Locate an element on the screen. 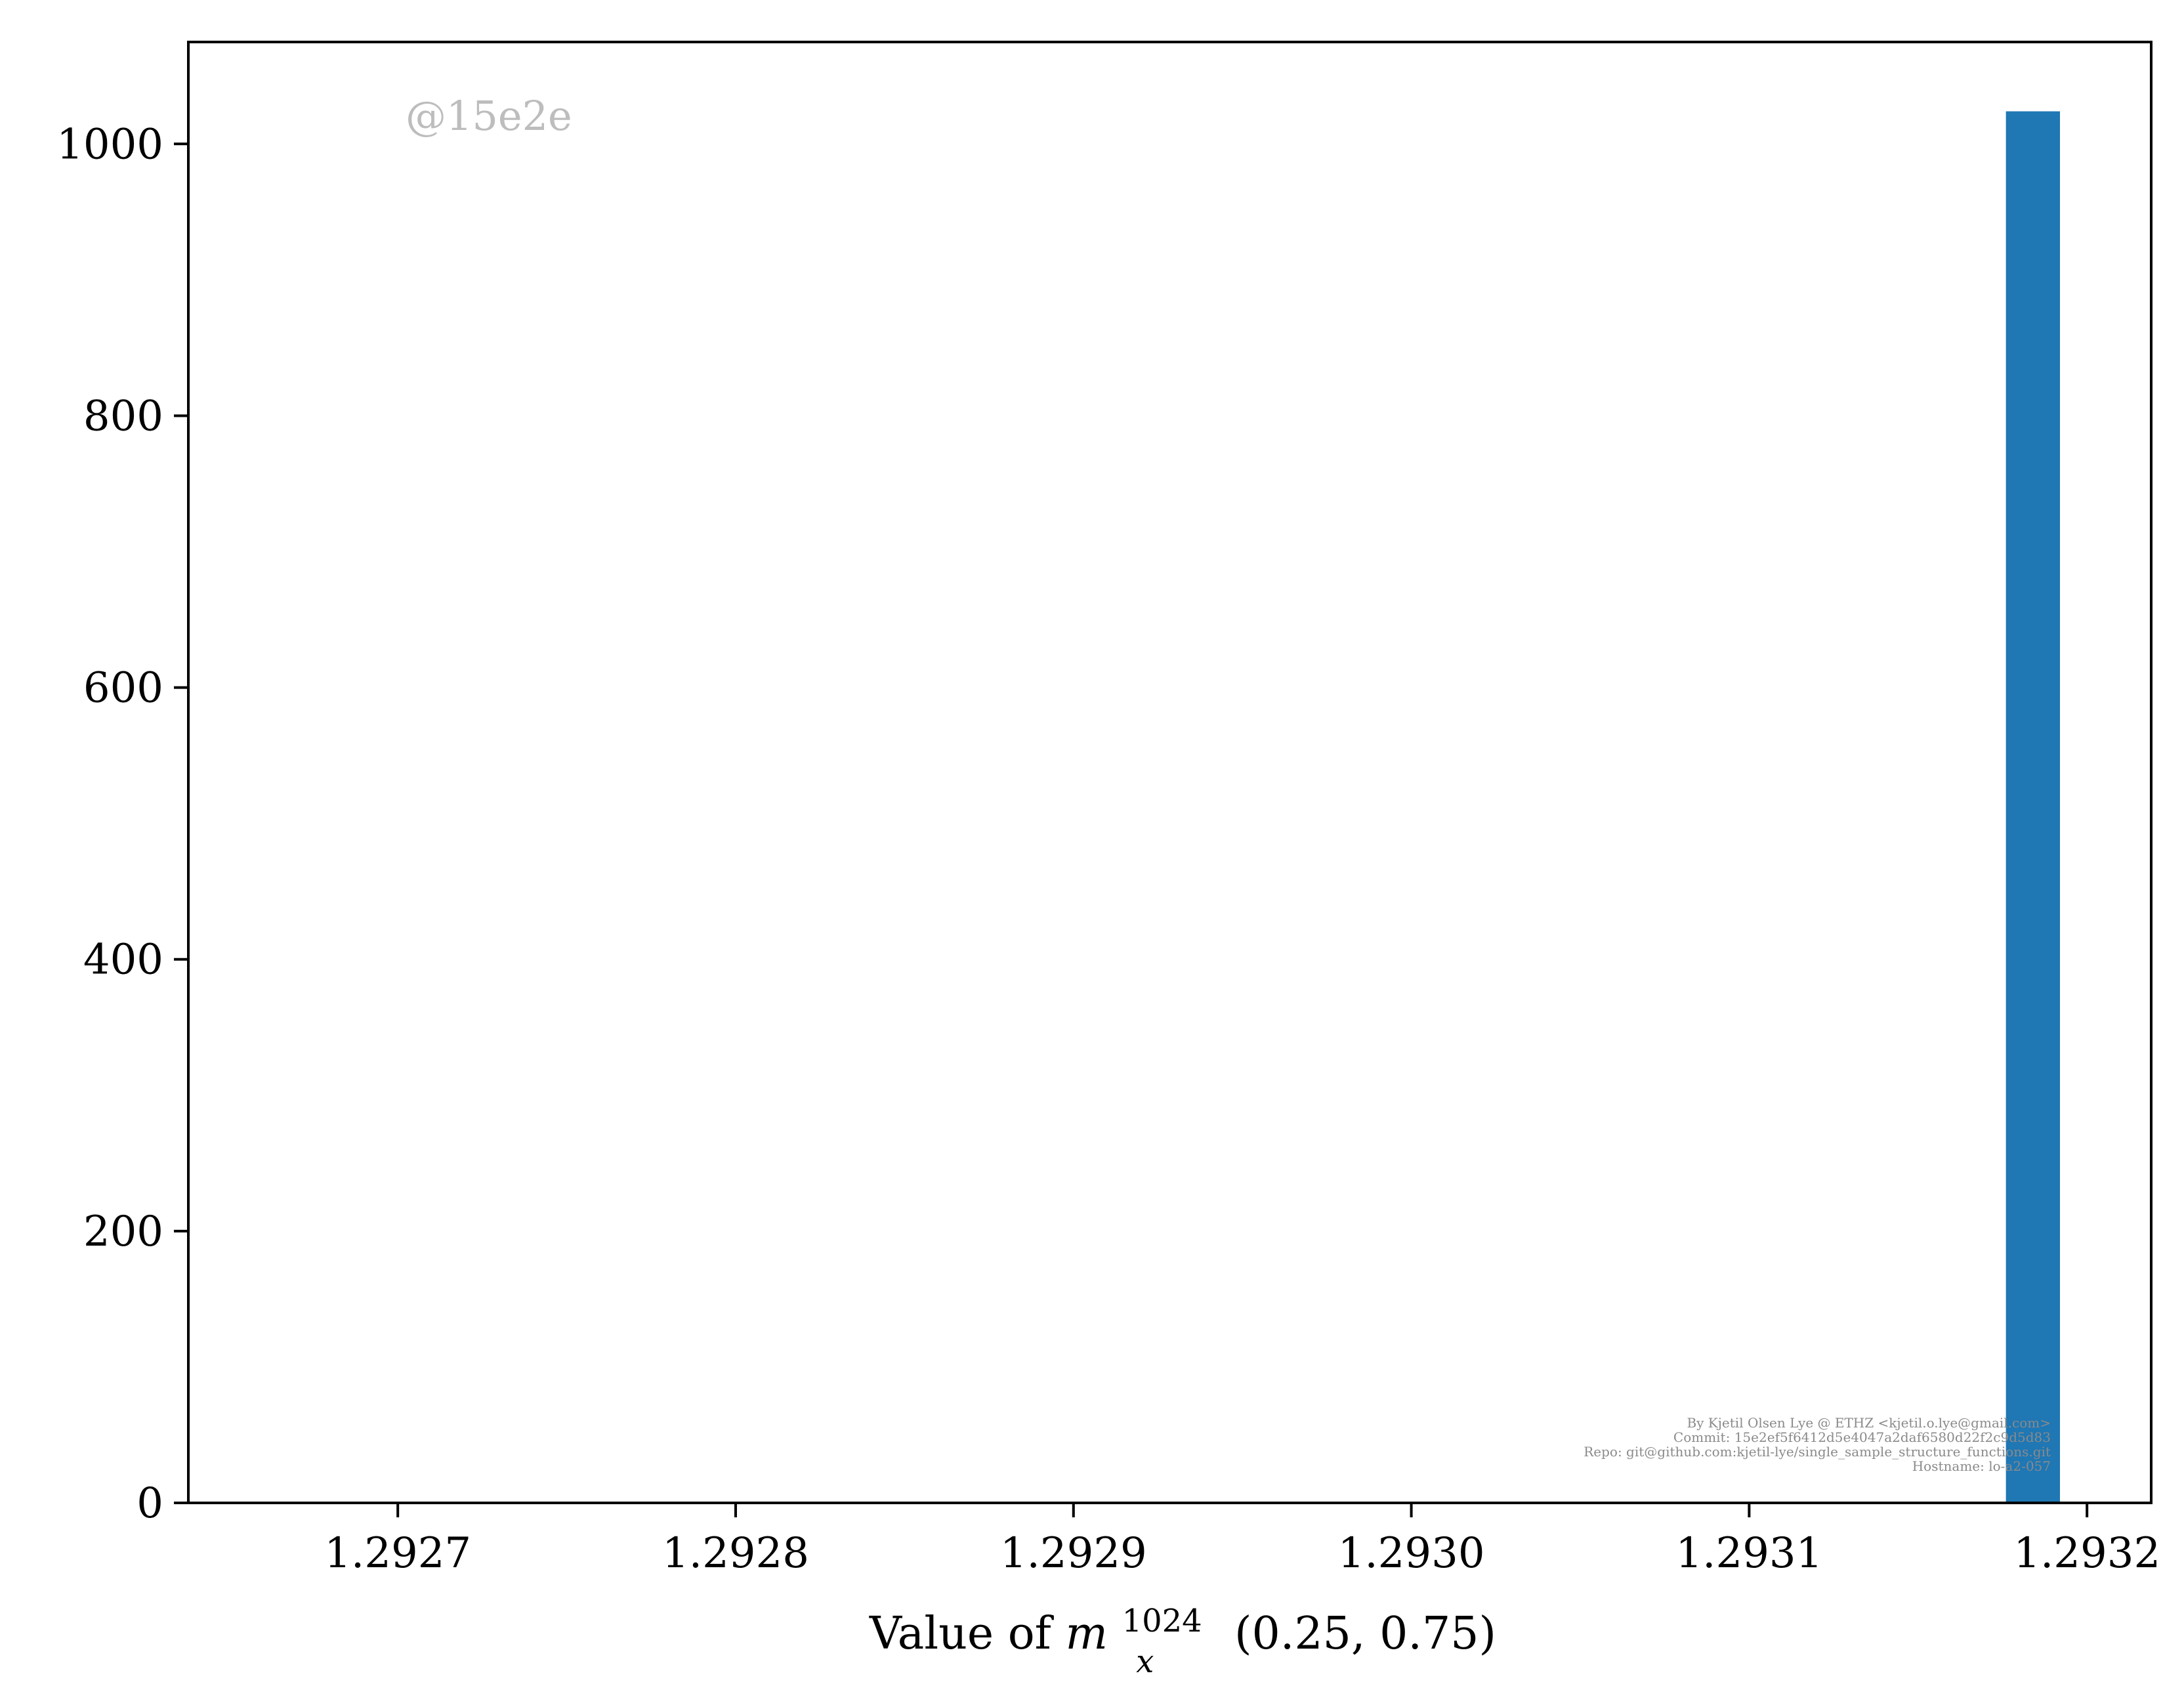 This screenshot has height=1707, width=2184. y-tick-label: 400 is located at coordinates (123, 960).